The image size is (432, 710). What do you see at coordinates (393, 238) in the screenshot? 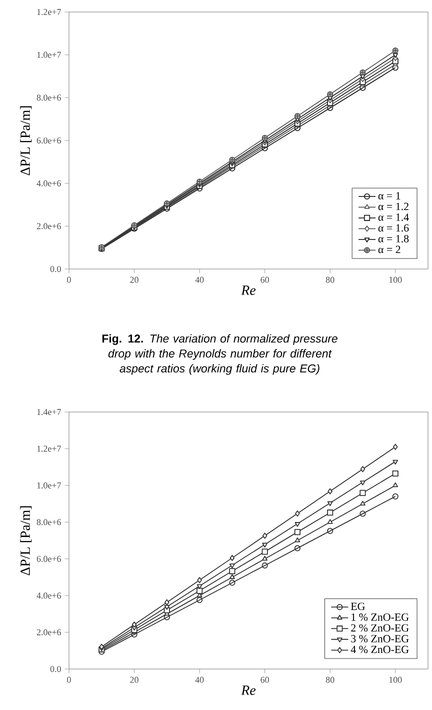
I see `legend-label: α = 1.8` at bounding box center [393, 238].